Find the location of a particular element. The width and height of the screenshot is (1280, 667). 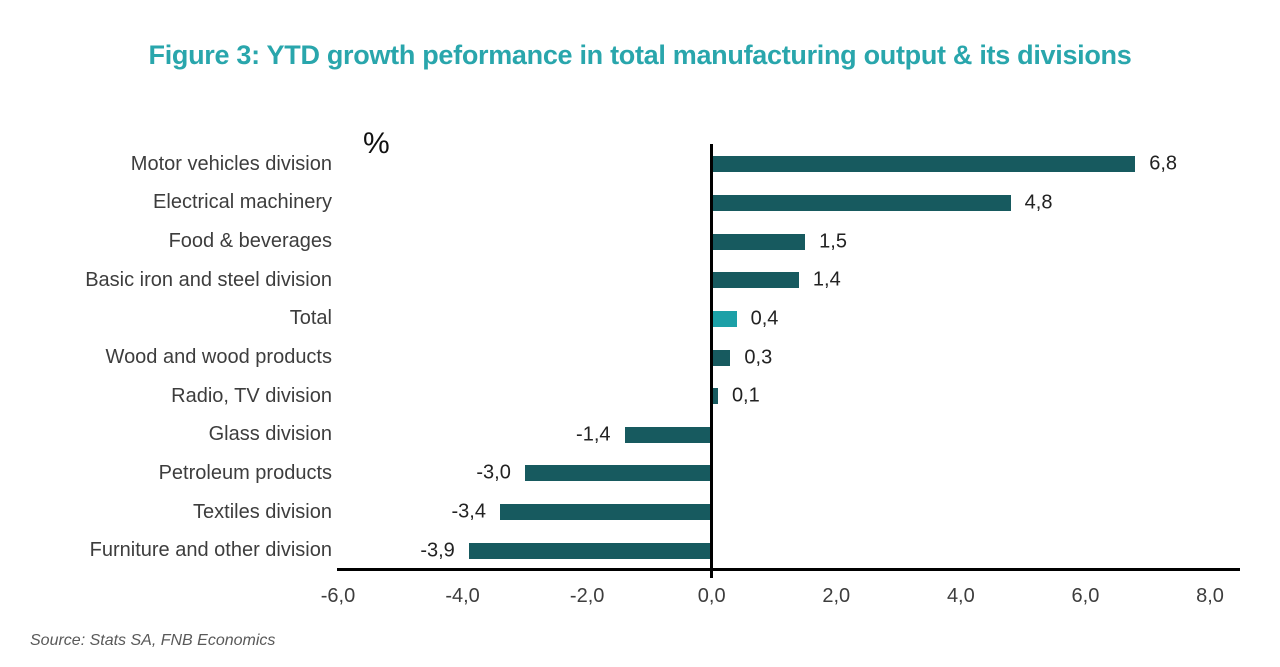

chart-row: Furniture and other division -3,9 is located at coordinates (605, 550).